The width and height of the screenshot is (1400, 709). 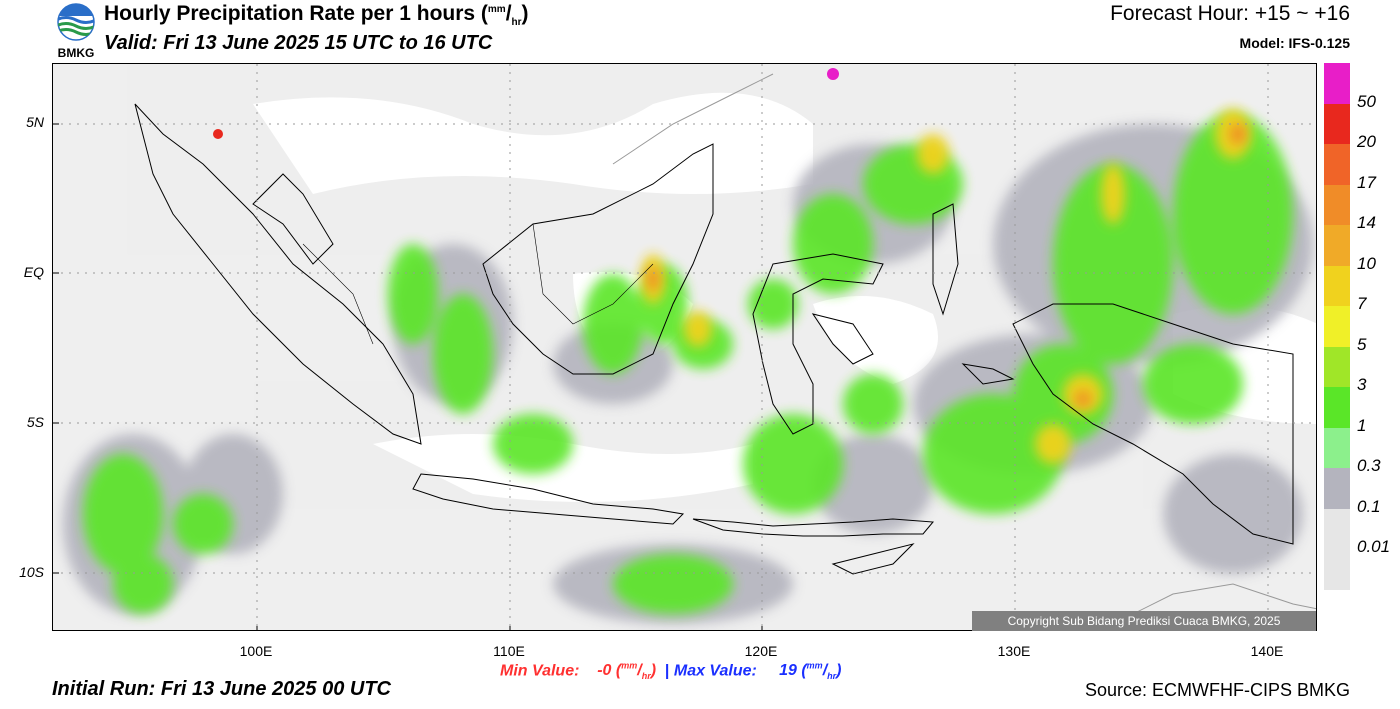 What do you see at coordinates (298, 43) in the screenshot?
I see `valid-time: Valid: Fri 13 June 2025 15 UTC to 16 UTC` at bounding box center [298, 43].